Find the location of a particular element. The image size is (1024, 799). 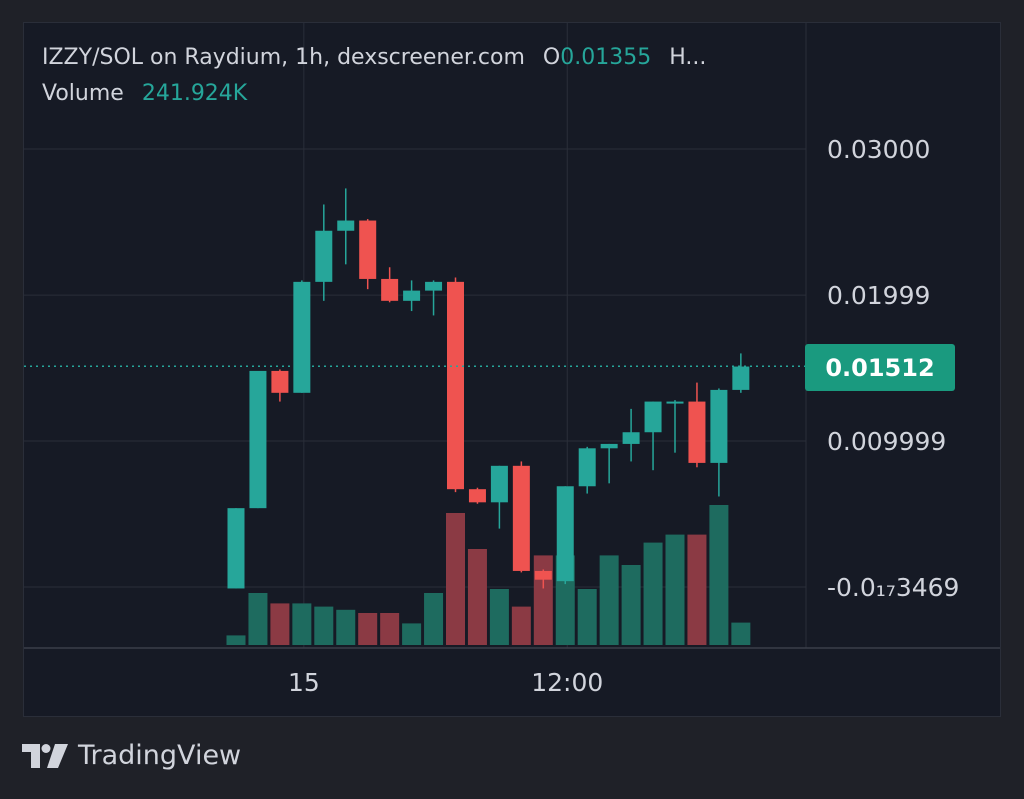

y-tick-label: 0.03000 is located at coordinates (878, 149).